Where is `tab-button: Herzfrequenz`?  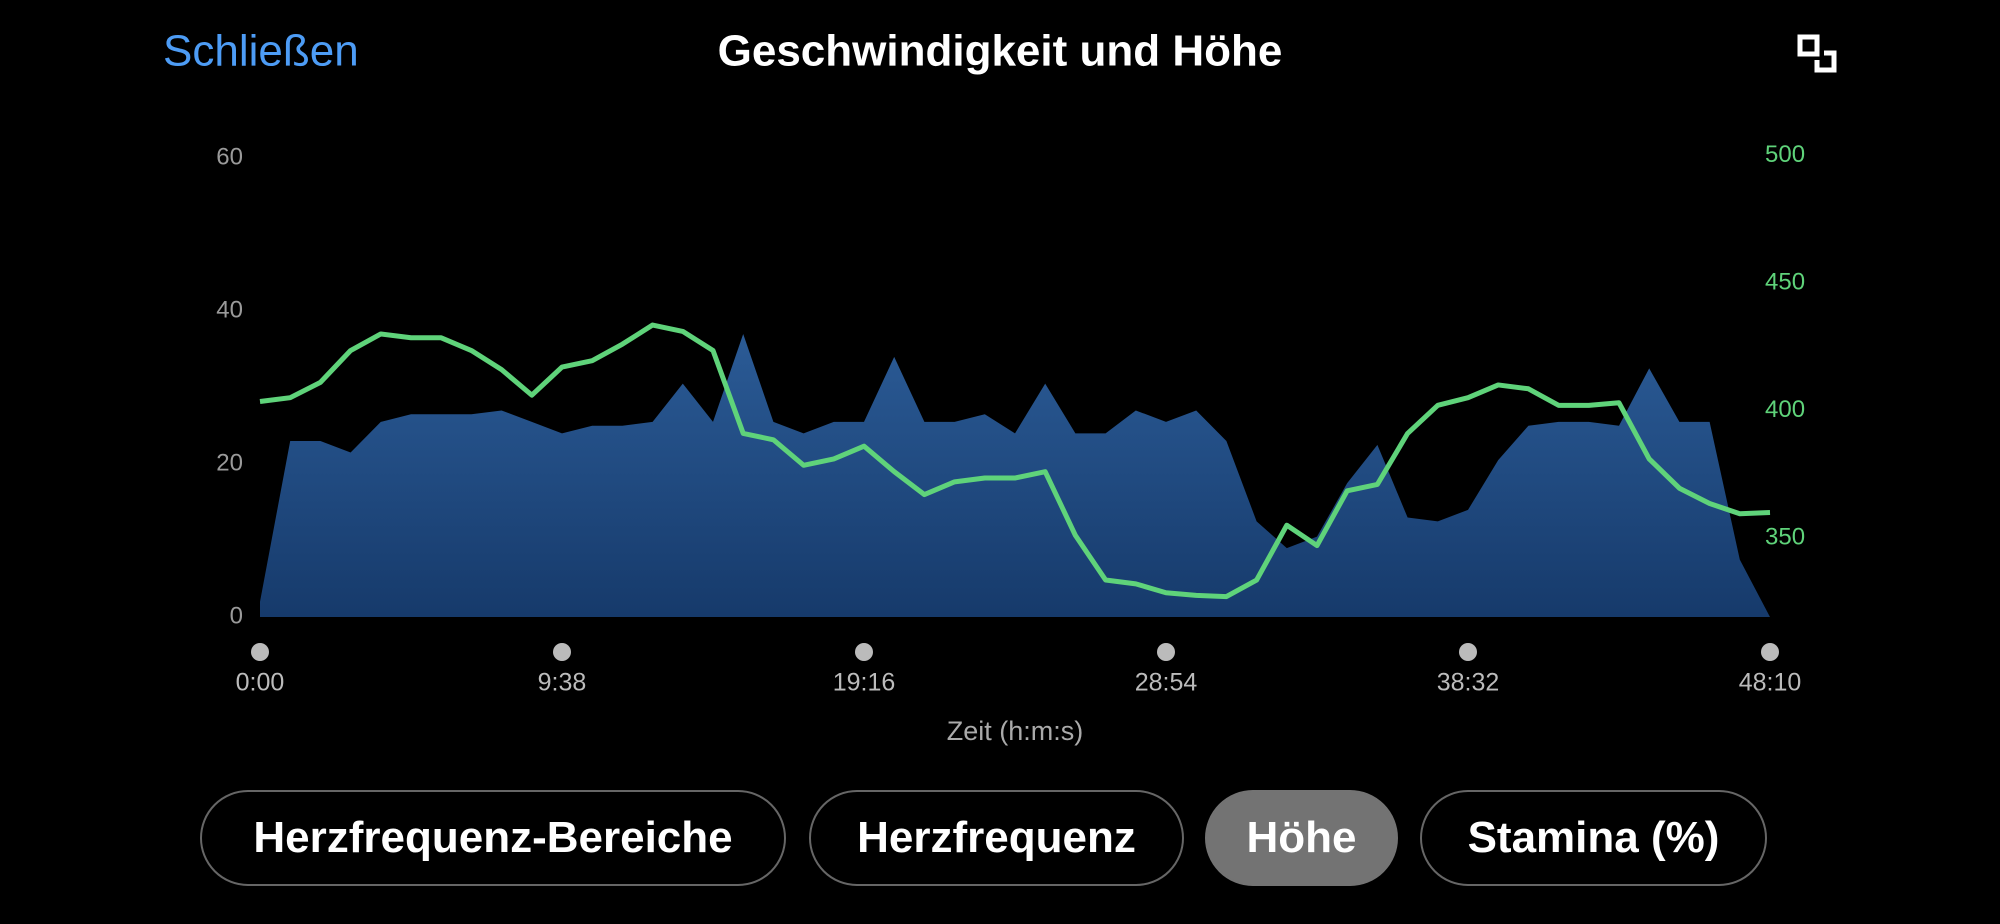
tab-button: Herzfrequenz is located at coordinates (996, 838).